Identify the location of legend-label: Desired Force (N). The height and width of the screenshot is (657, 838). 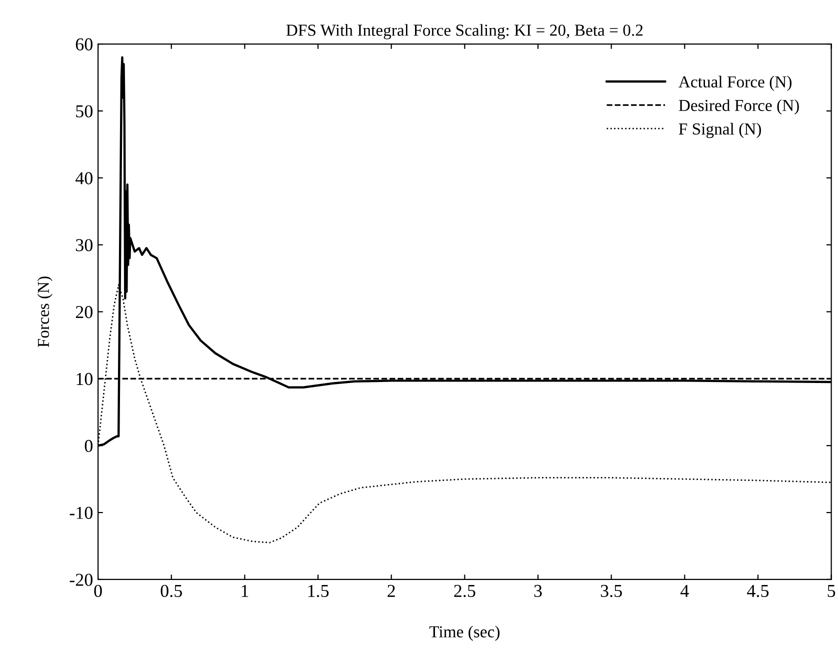
(738, 106).